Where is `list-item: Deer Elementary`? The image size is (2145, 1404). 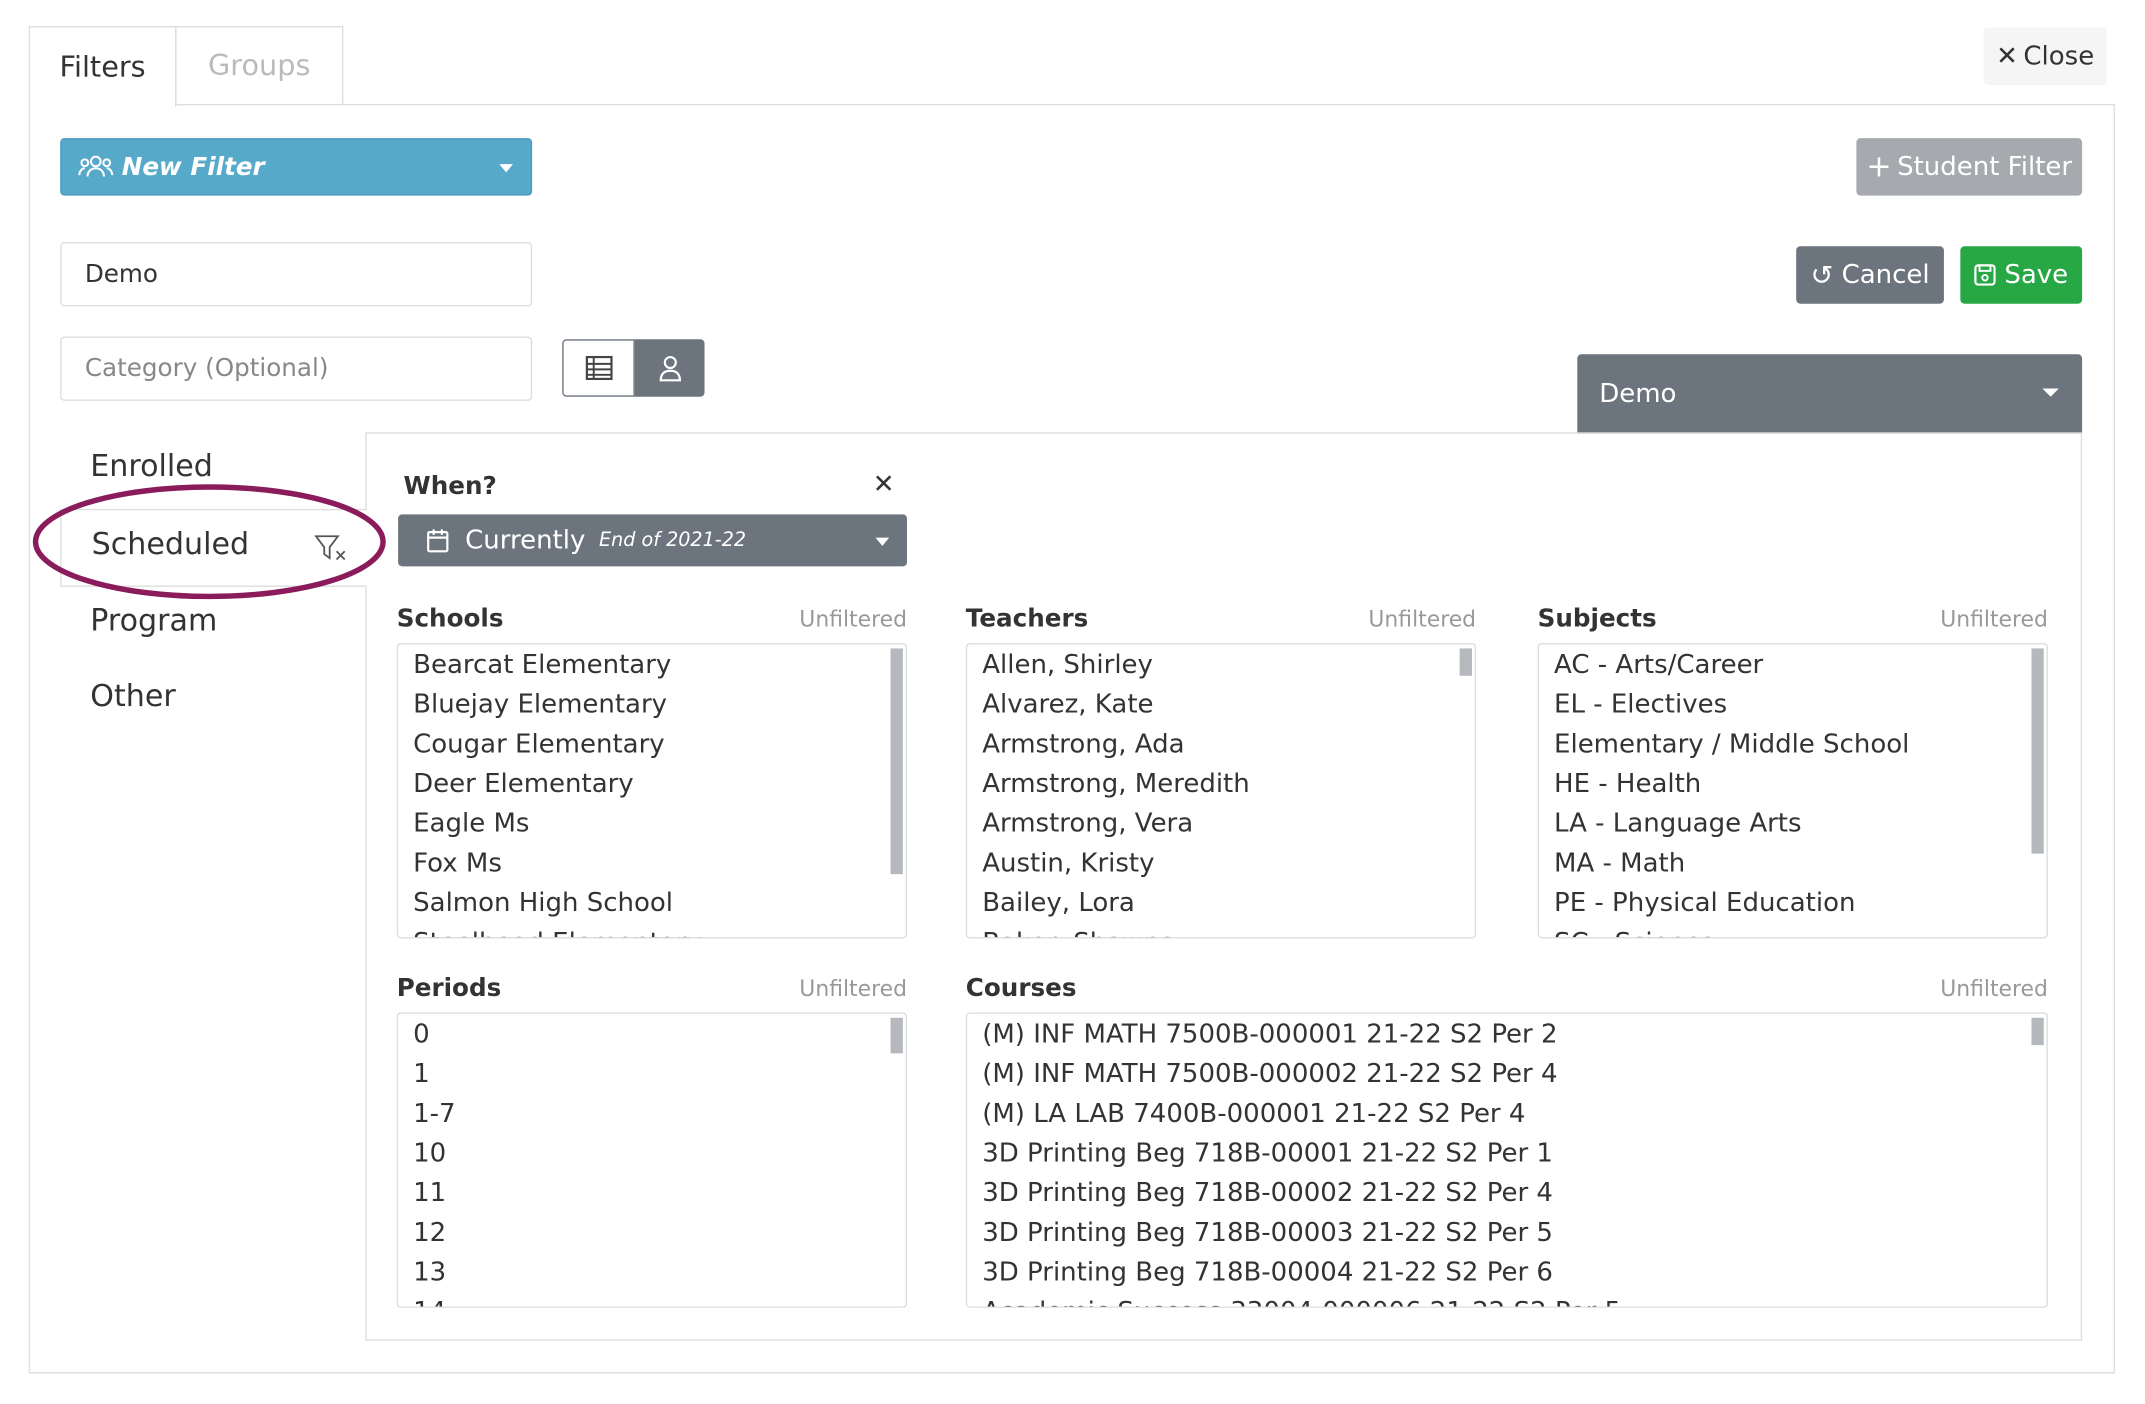 list-item: Deer Elementary is located at coordinates (523, 783).